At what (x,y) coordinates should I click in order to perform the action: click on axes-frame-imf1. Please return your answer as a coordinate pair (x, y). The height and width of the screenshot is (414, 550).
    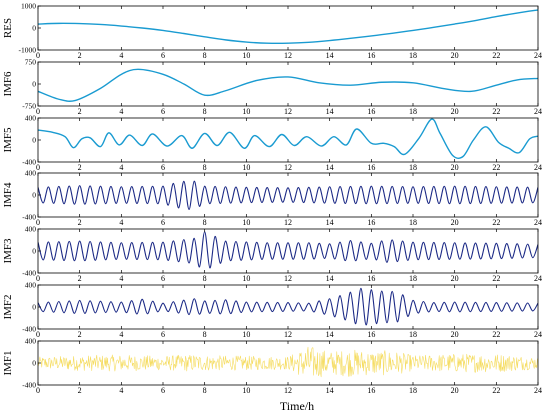
    Looking at the image, I should click on (288, 363).